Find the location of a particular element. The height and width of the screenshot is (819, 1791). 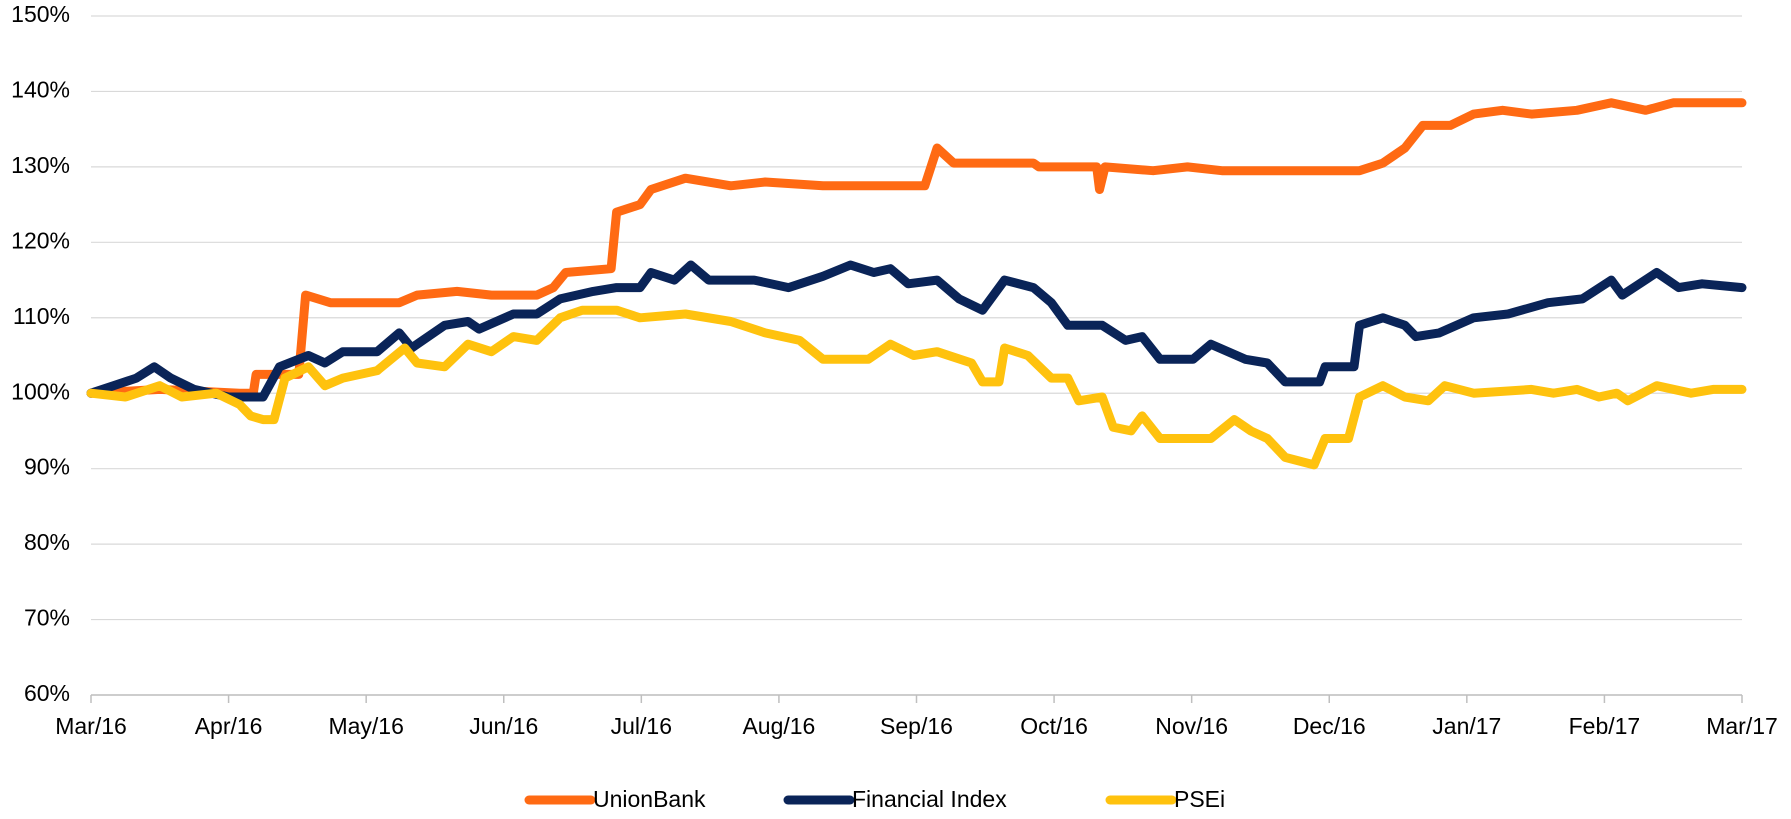

y-tick-label: 90% is located at coordinates (47, 467).